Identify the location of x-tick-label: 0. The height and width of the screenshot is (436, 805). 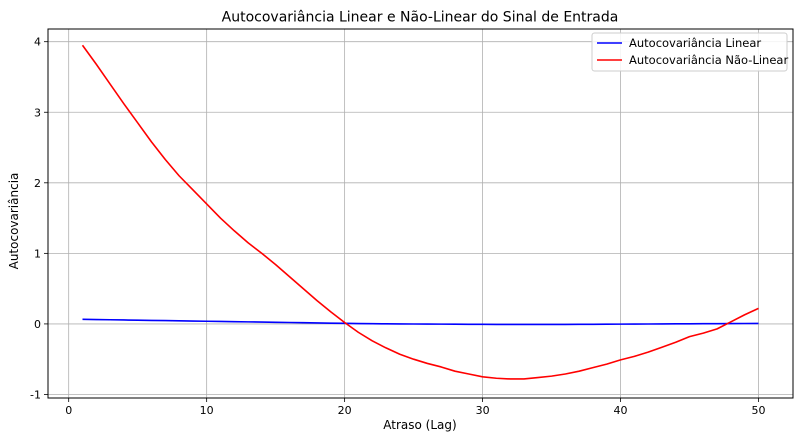
(68, 410).